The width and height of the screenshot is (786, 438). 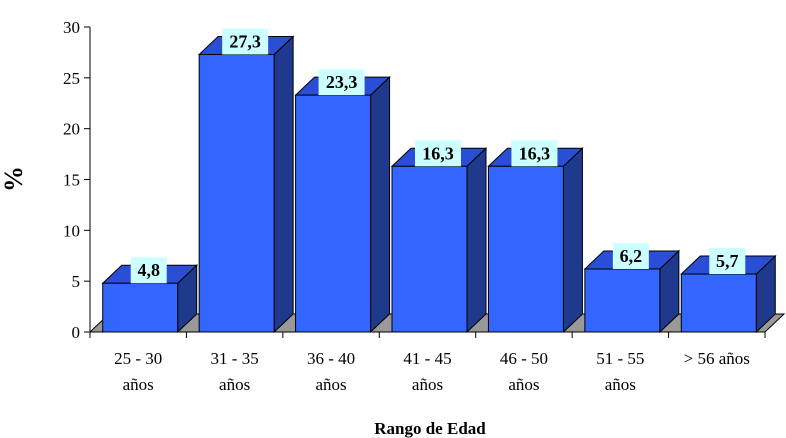 What do you see at coordinates (138, 358) in the screenshot?
I see `x-tick-label: 25 - 30` at bounding box center [138, 358].